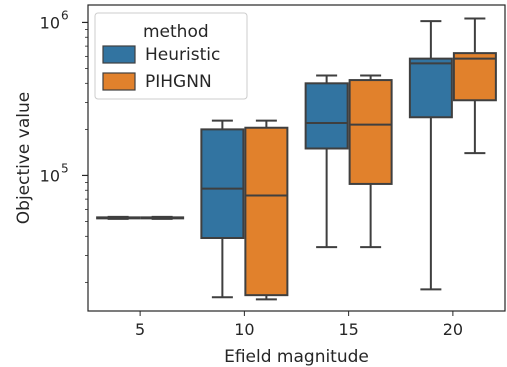  I want to click on x-tick-label: 15, so click(348, 329).